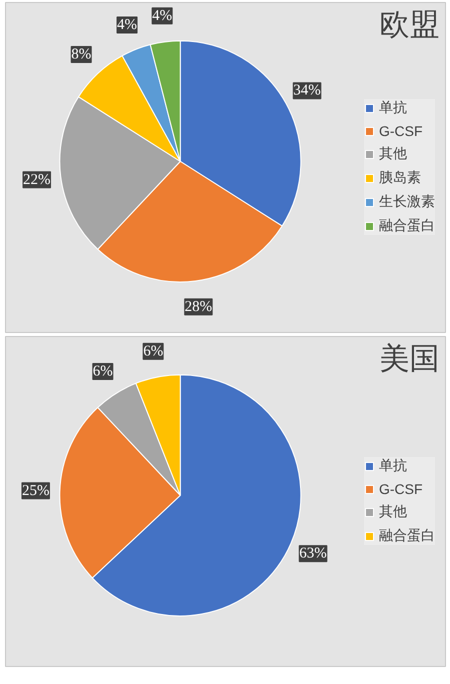 The width and height of the screenshot is (450, 684). I want to click on legend-label: 胰岛素, so click(400, 178).